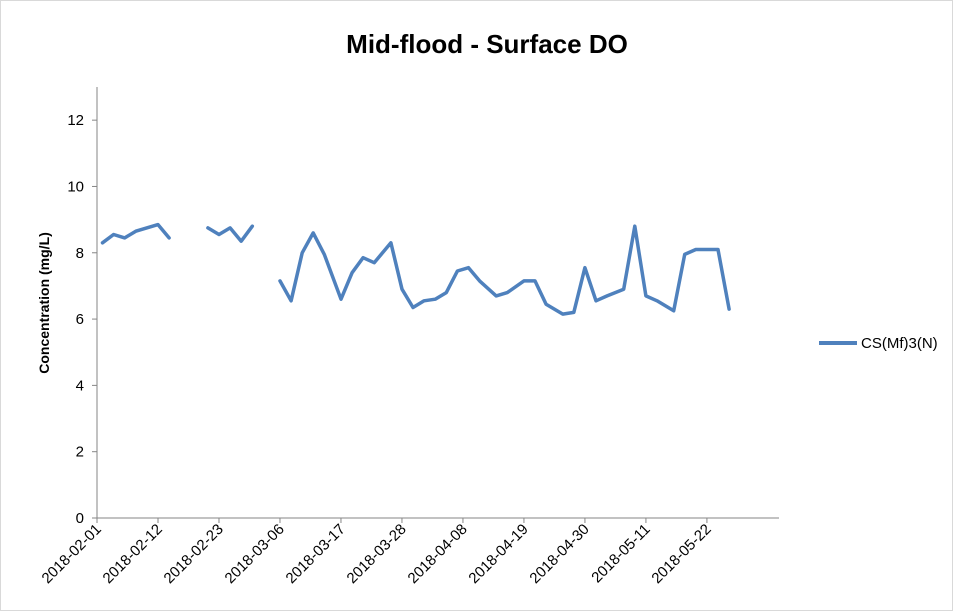 This screenshot has width=955, height=613. What do you see at coordinates (899, 343) in the screenshot?
I see `legend-label: CS(Mf)3(N)` at bounding box center [899, 343].